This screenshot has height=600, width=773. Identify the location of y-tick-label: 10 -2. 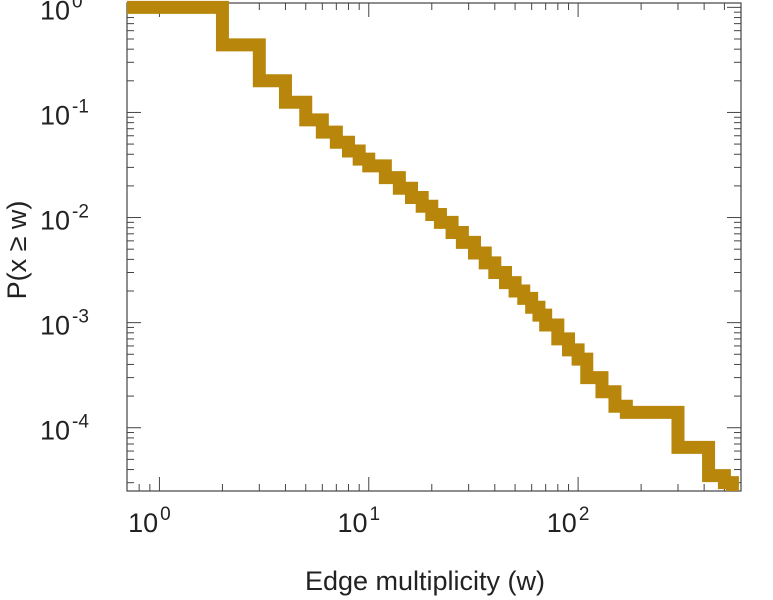
(64, 219).